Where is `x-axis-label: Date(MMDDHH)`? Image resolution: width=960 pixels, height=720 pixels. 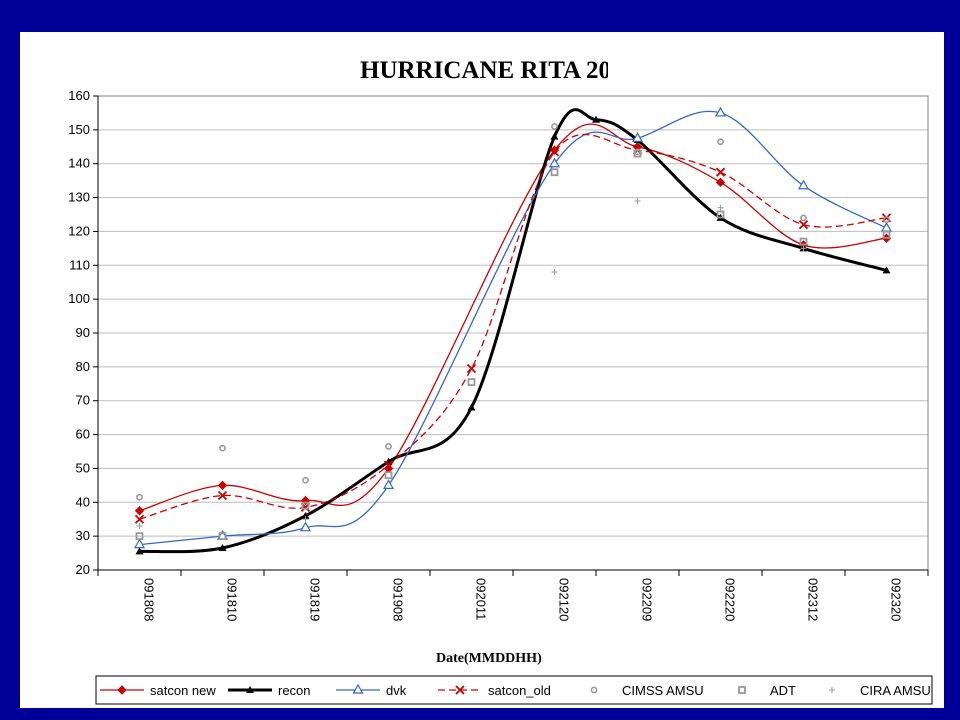
x-axis-label: Date(MMDDHH) is located at coordinates (489, 658).